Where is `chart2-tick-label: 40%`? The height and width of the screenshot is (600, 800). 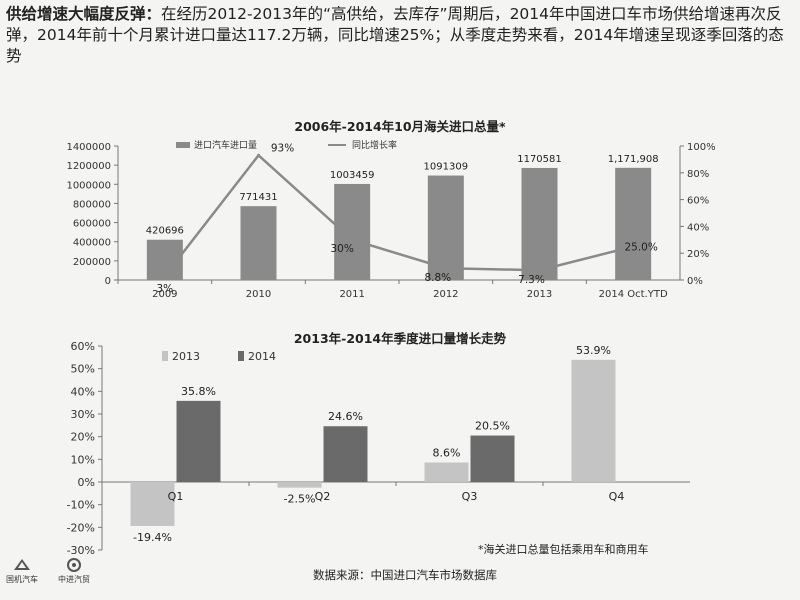
chart2-tick-label: 40% is located at coordinates (83, 391).